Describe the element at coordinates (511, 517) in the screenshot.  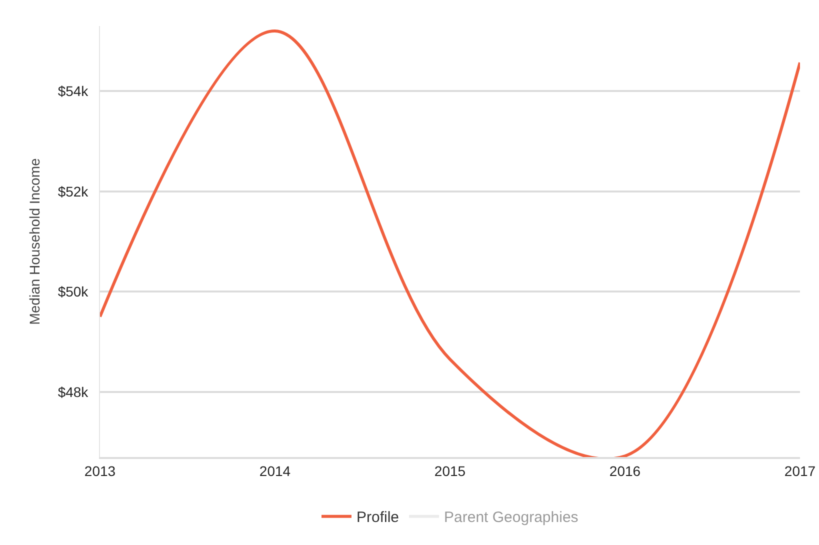
I see `legend-label: Parent Geographies` at that location.